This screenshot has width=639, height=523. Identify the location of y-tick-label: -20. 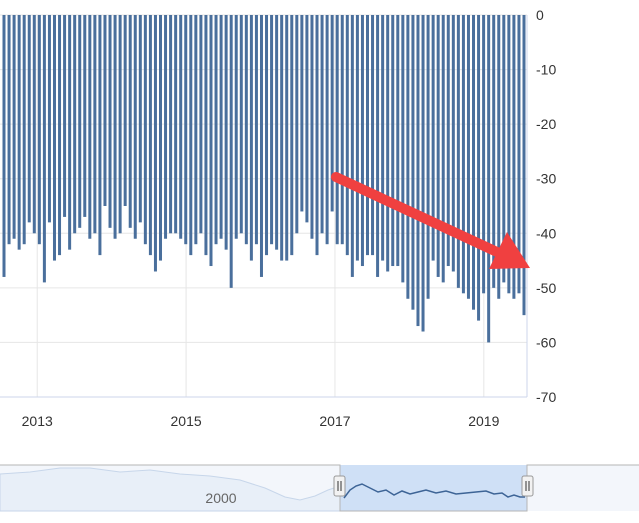
(546, 124).